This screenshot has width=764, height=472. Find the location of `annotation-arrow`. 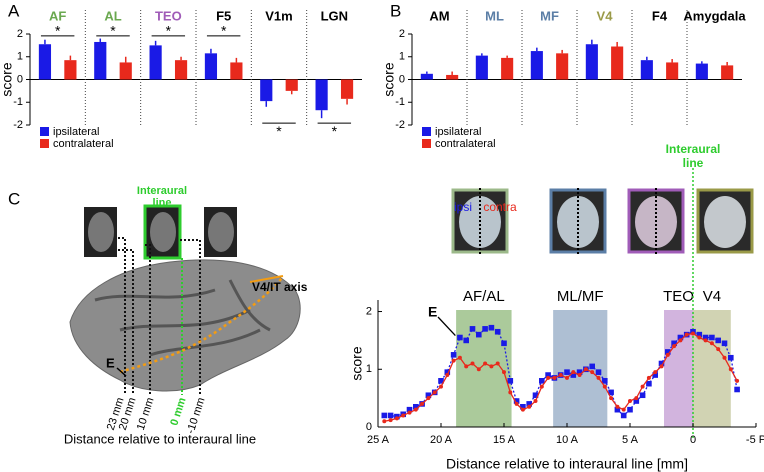

annotation-arrow is located at coordinates (446, 326).